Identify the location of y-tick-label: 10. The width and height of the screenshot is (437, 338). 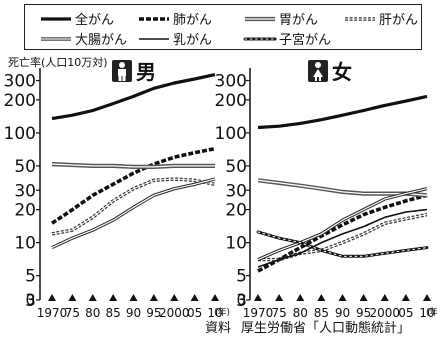
(25, 244).